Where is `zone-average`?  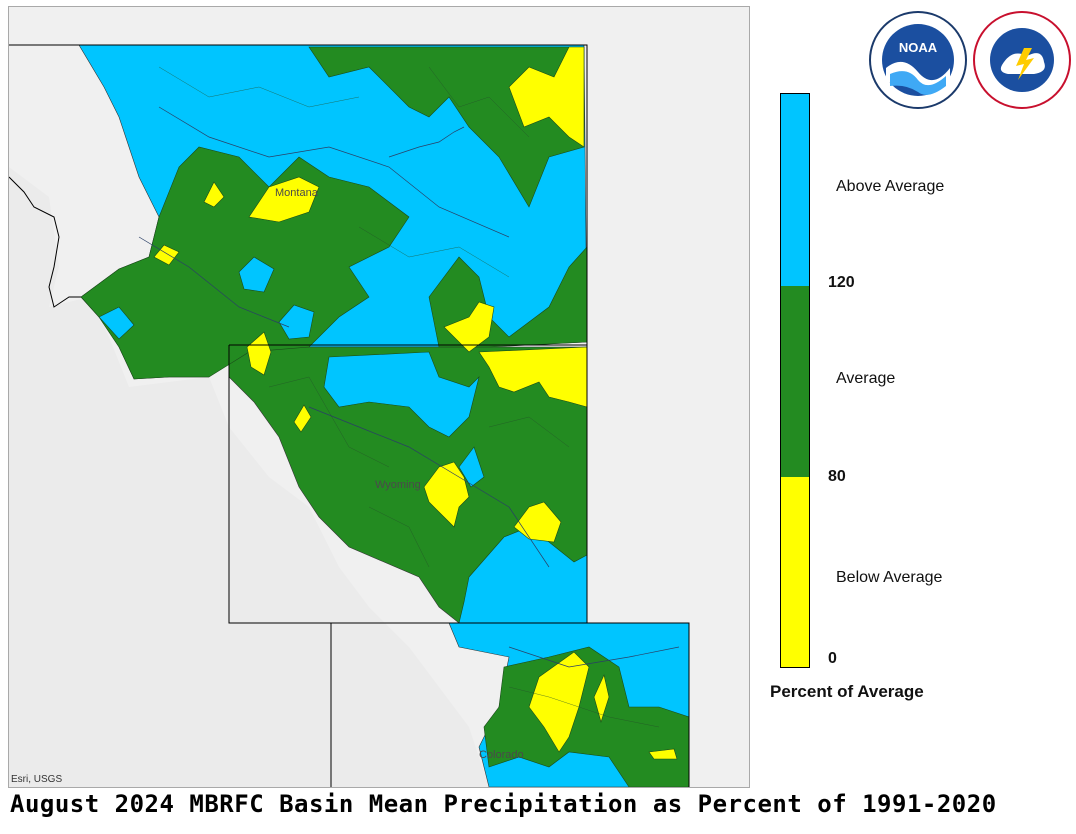
zone-average is located at coordinates (245, 263).